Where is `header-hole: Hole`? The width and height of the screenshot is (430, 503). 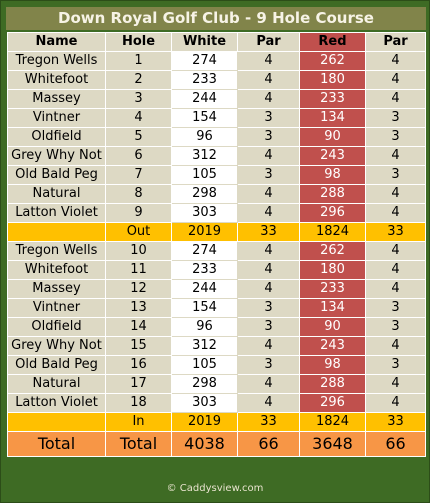 header-hole: Hole is located at coordinates (138, 42).